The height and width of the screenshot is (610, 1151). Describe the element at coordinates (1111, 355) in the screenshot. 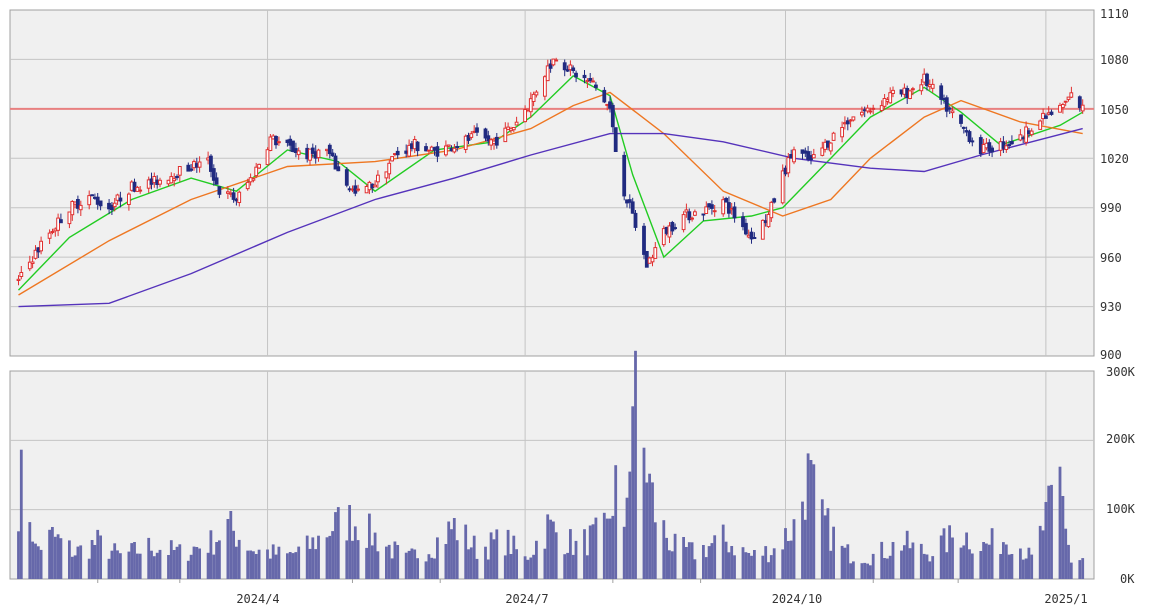

I see `price-tick-label: 900` at that location.